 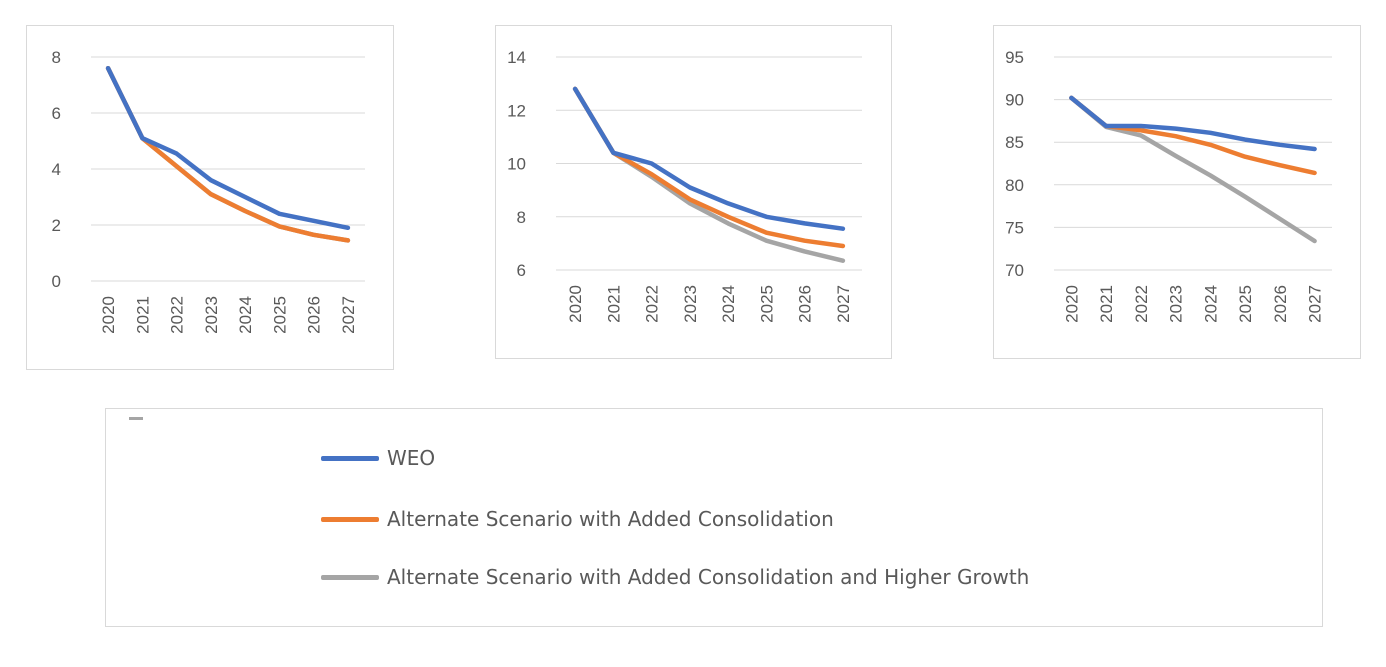 What do you see at coordinates (516, 57) in the screenshot?
I see `y-tick-label: 14` at bounding box center [516, 57].